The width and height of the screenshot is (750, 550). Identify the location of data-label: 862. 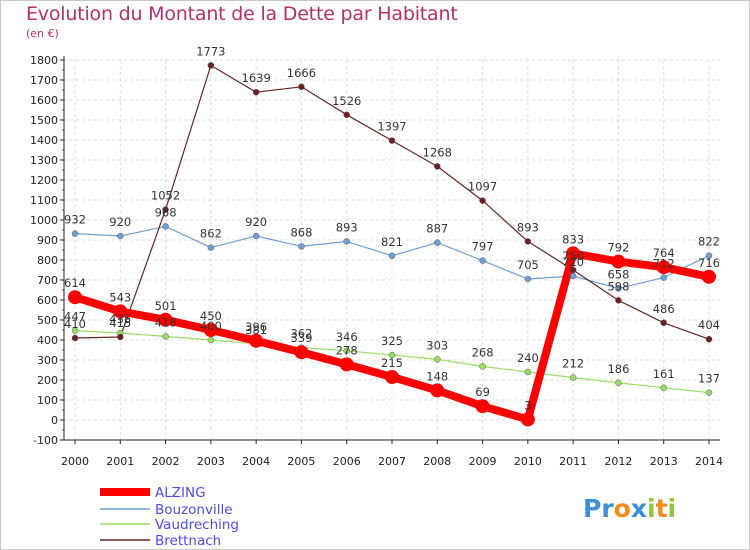
(211, 234).